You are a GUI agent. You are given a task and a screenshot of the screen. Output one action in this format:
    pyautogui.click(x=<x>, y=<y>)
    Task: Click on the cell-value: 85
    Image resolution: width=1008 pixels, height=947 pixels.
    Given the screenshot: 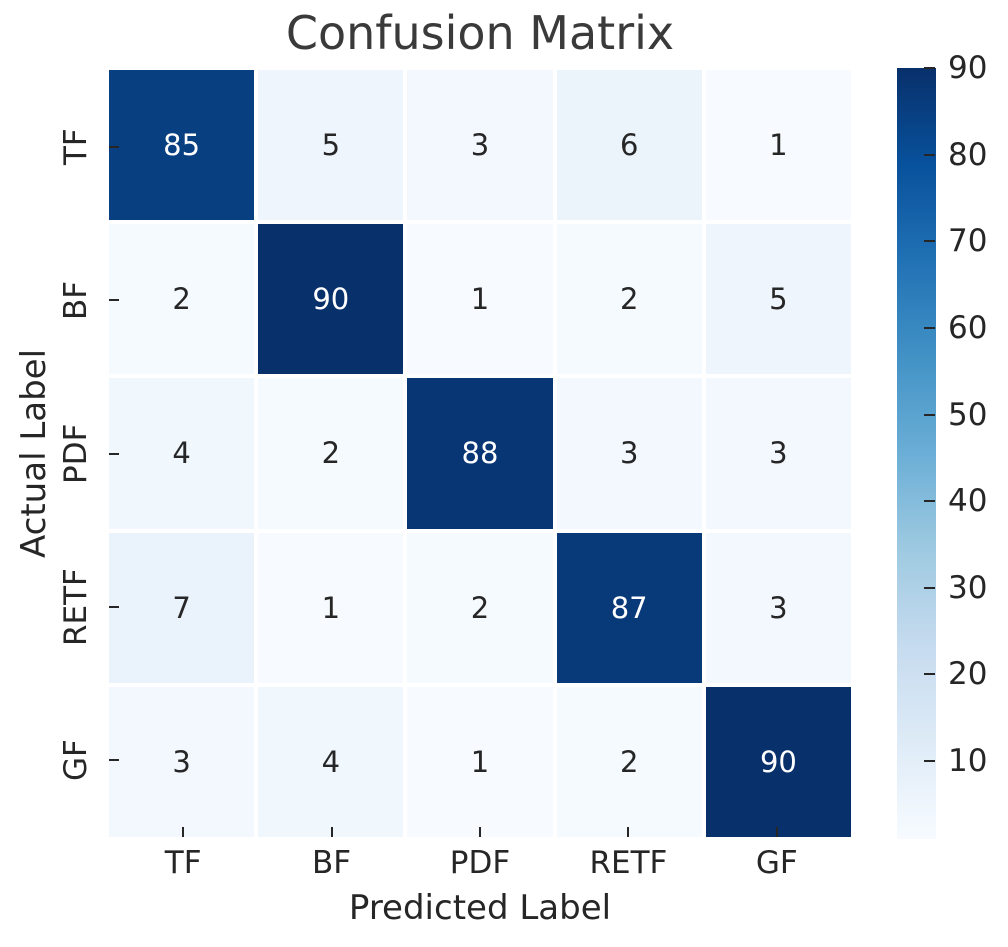 What is the action you would take?
    pyautogui.click(x=182, y=145)
    